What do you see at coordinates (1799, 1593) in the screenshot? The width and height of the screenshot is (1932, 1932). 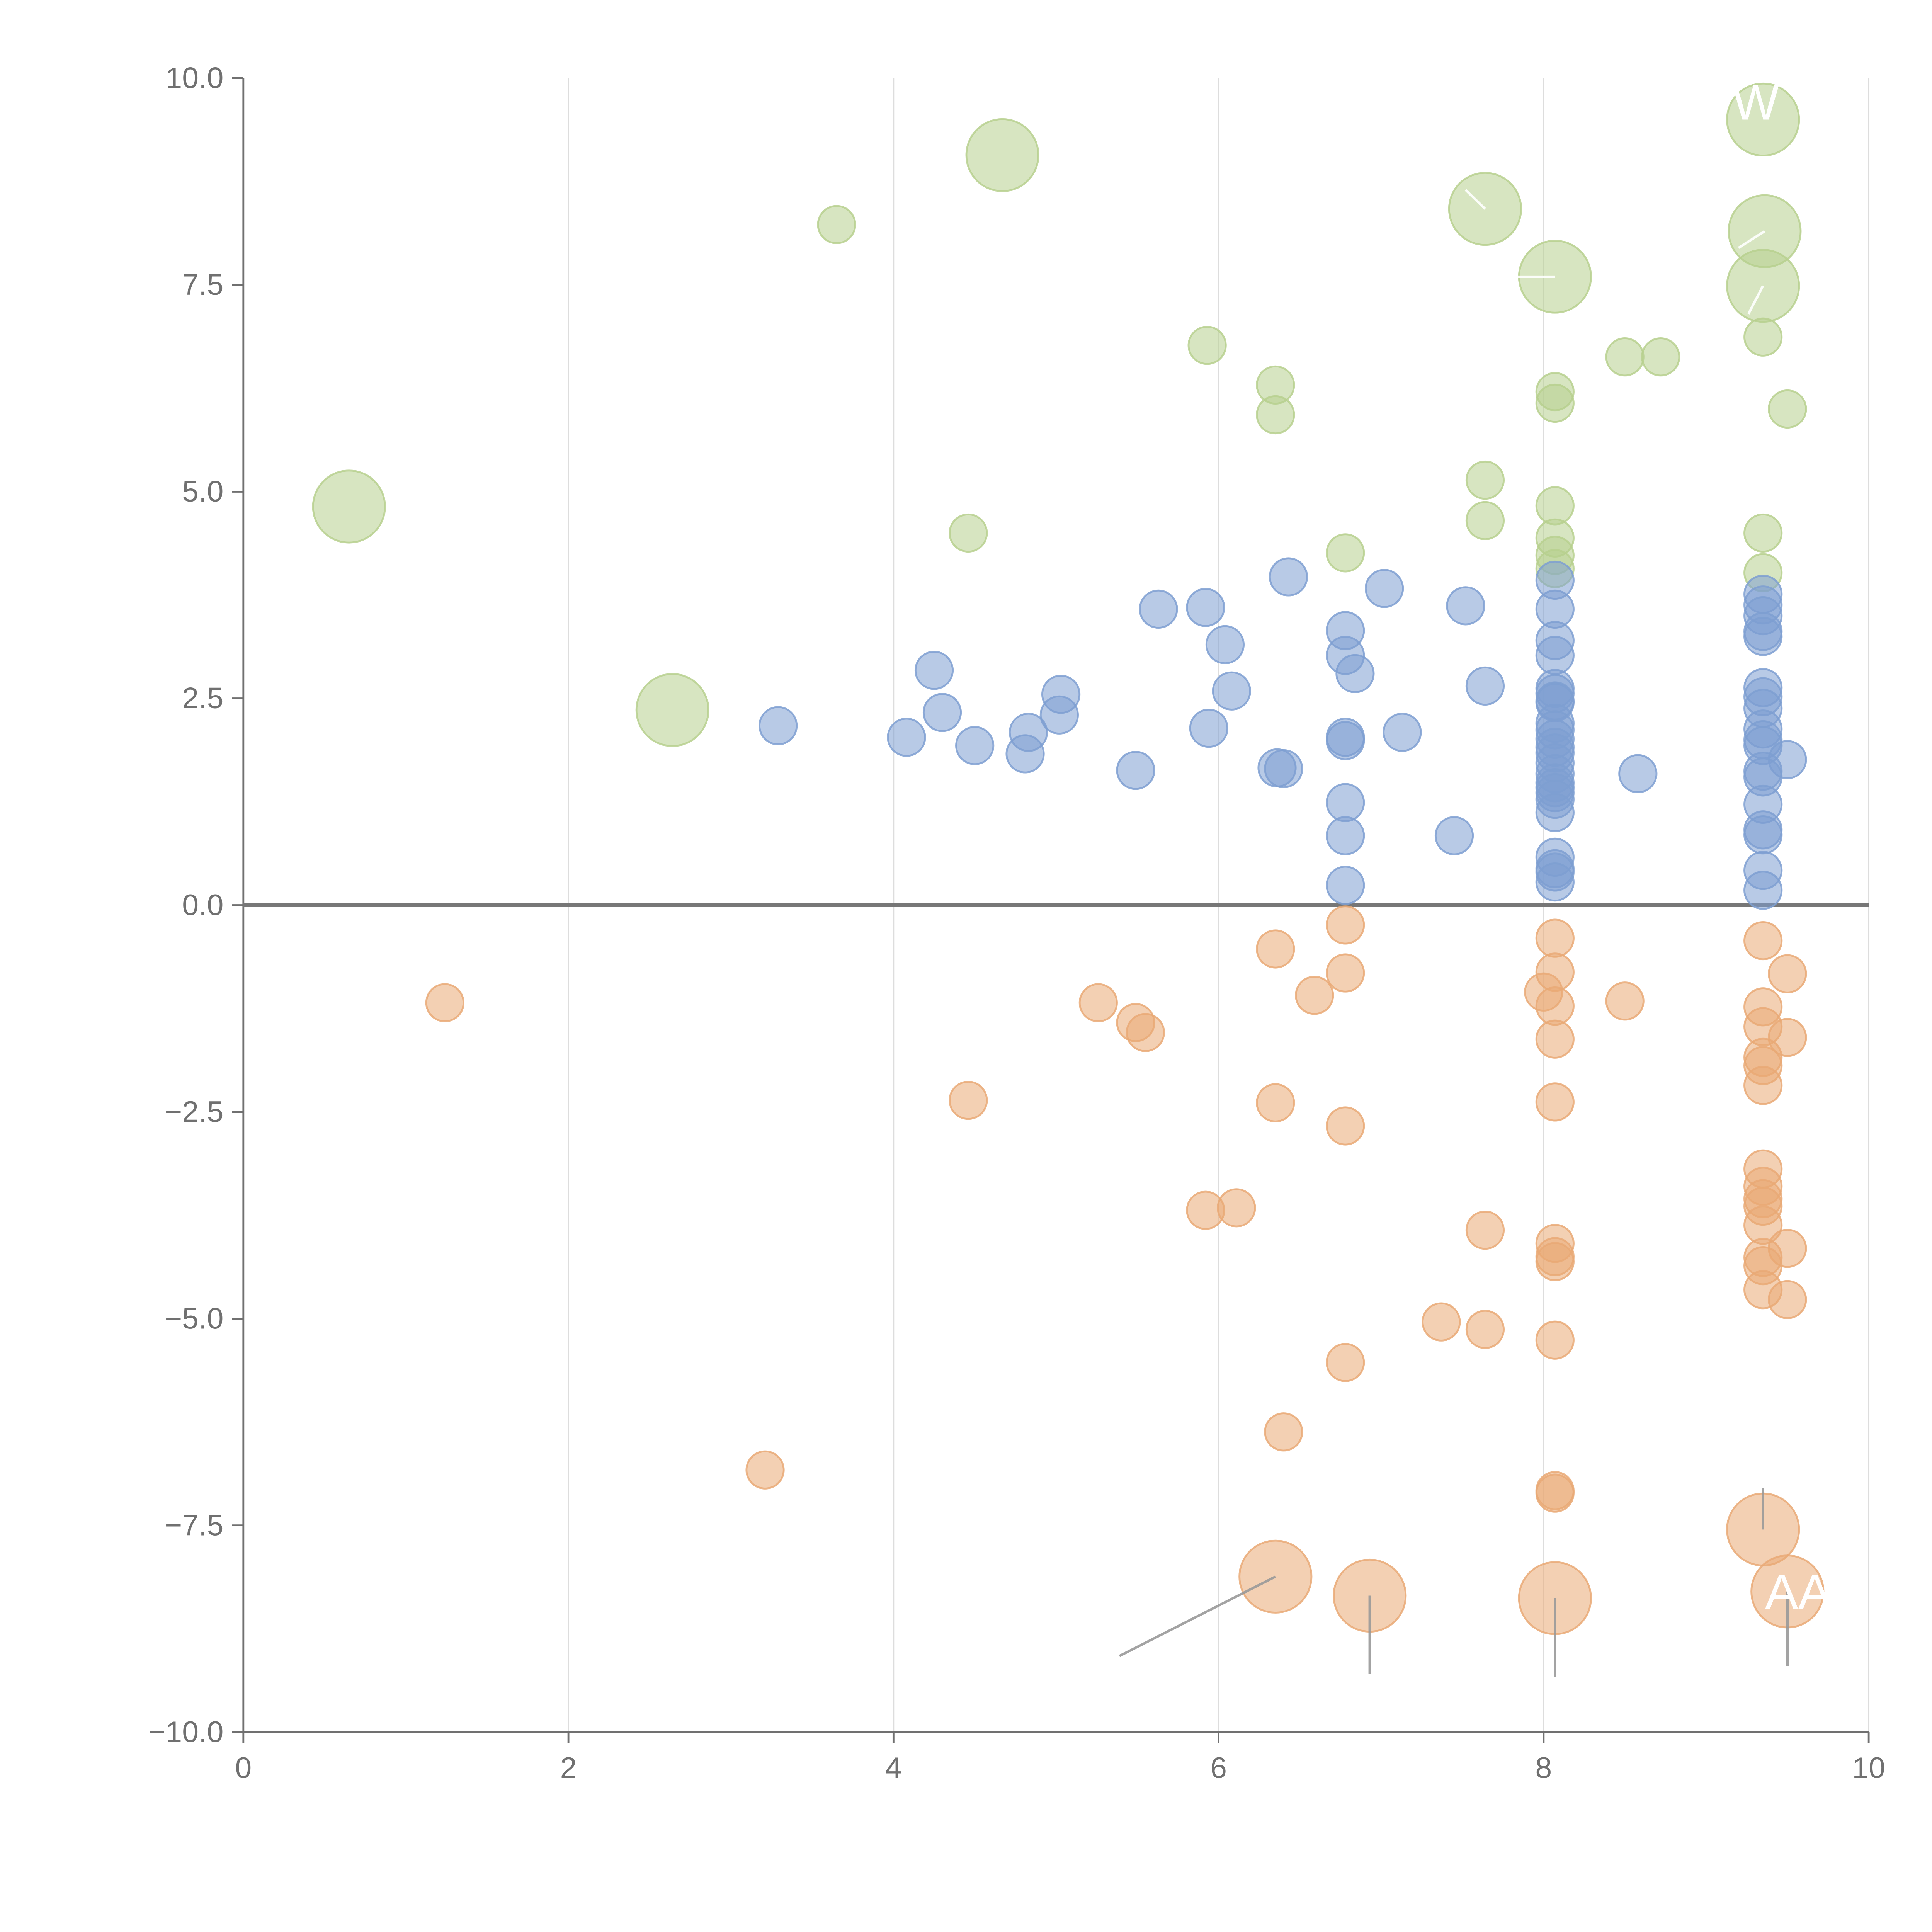 I see `annotation-label-aa: AA` at bounding box center [1799, 1593].